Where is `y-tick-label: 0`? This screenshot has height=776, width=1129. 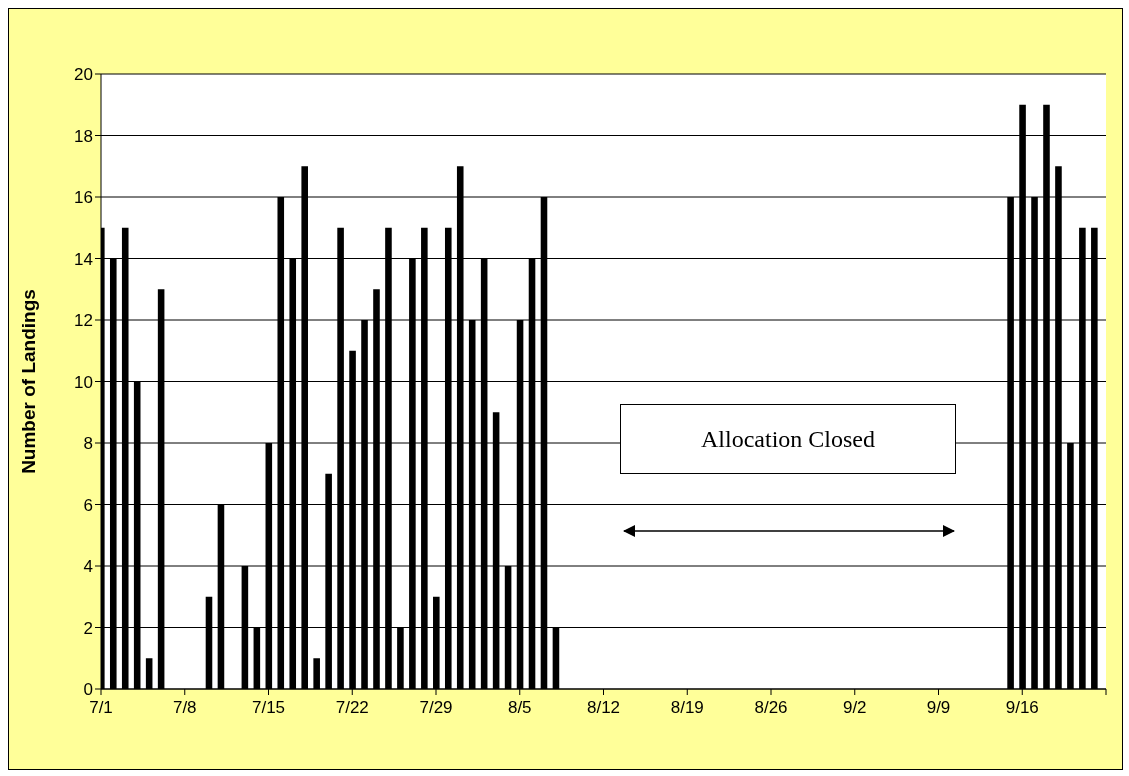
y-tick-label: 0 is located at coordinates (88, 690).